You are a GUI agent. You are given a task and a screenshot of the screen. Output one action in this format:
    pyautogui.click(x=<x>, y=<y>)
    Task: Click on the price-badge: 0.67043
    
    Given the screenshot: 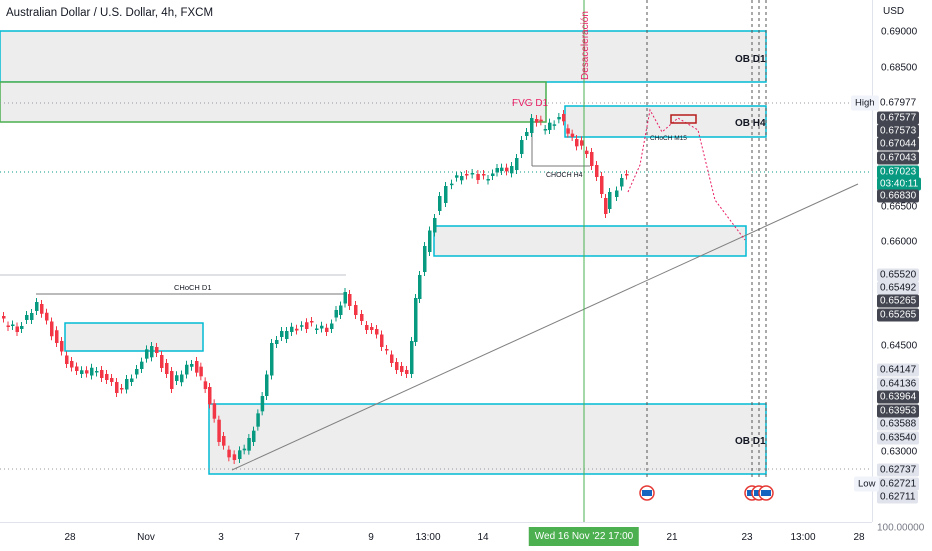 What is the action you would take?
    pyautogui.click(x=898, y=158)
    